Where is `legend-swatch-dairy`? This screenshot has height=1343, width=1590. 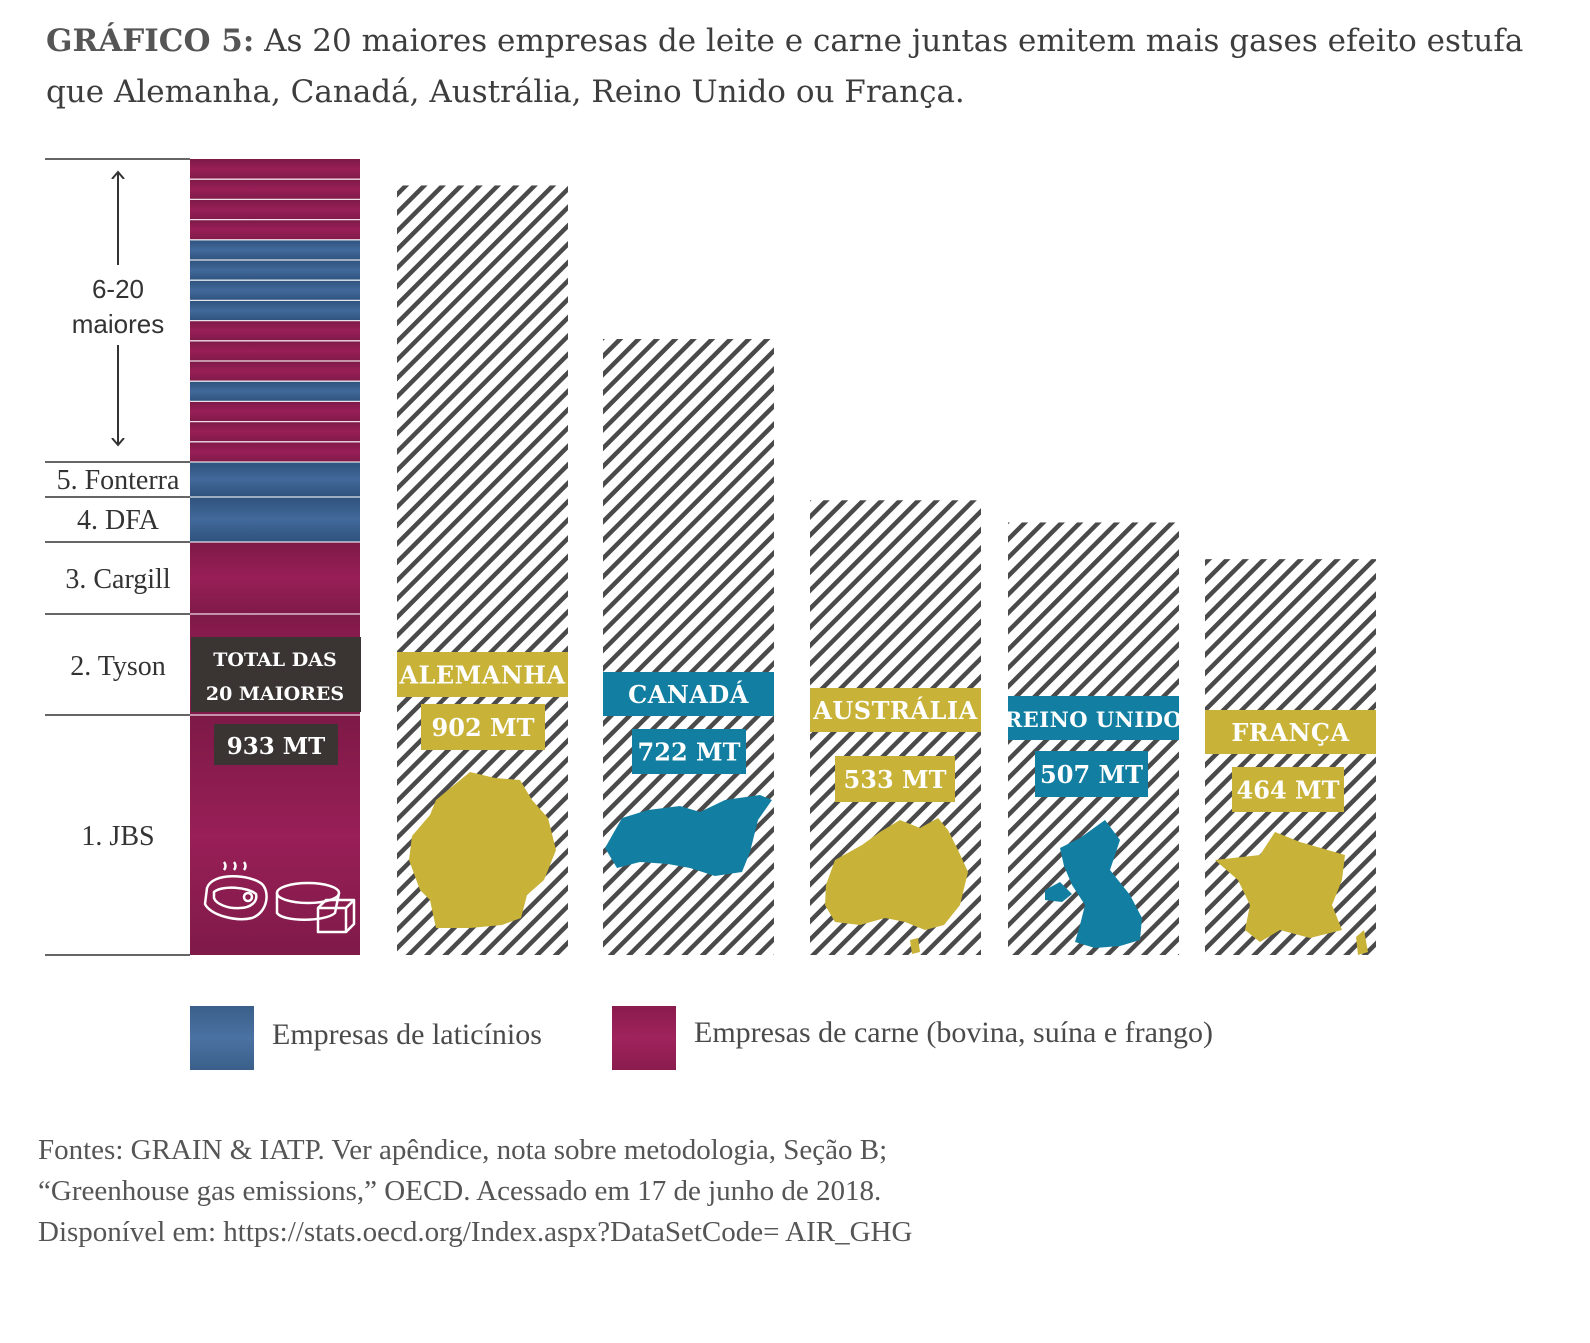
legend-swatch-dairy is located at coordinates (222, 1038).